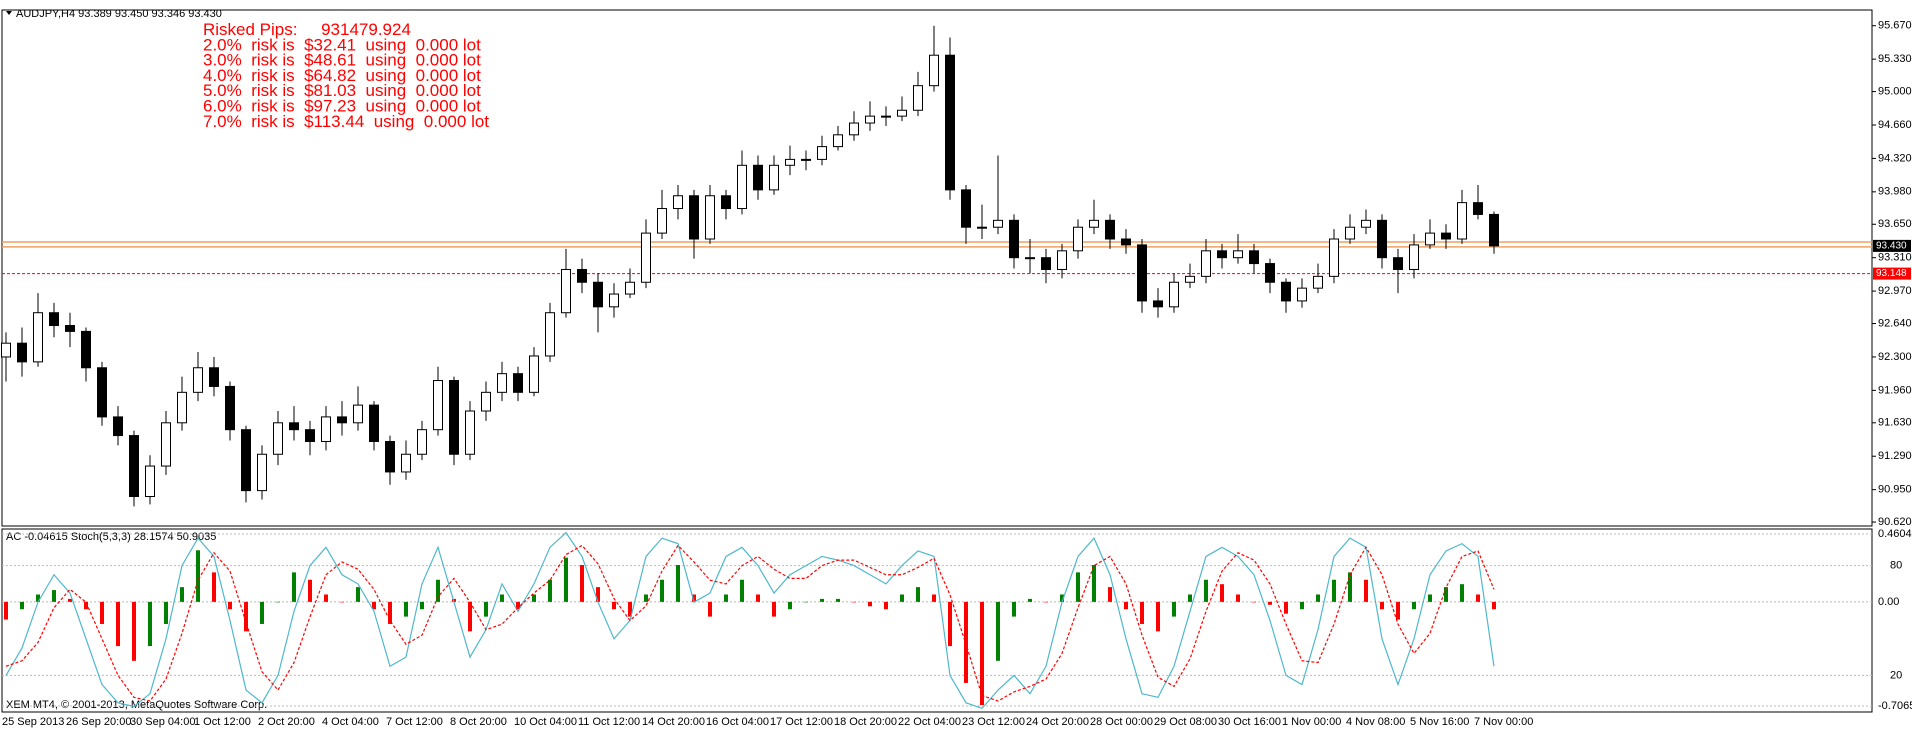 The width and height of the screenshot is (1912, 733). What do you see at coordinates (1895, 26) in the screenshot?
I see `y-tick-label: 95.670` at bounding box center [1895, 26].